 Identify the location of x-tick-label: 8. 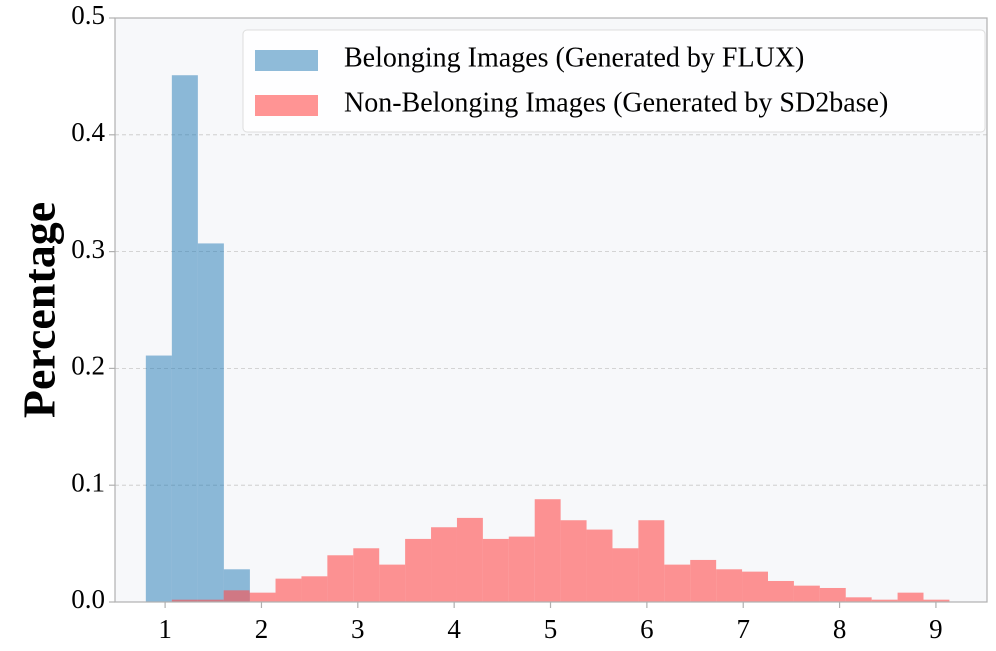
(840, 629).